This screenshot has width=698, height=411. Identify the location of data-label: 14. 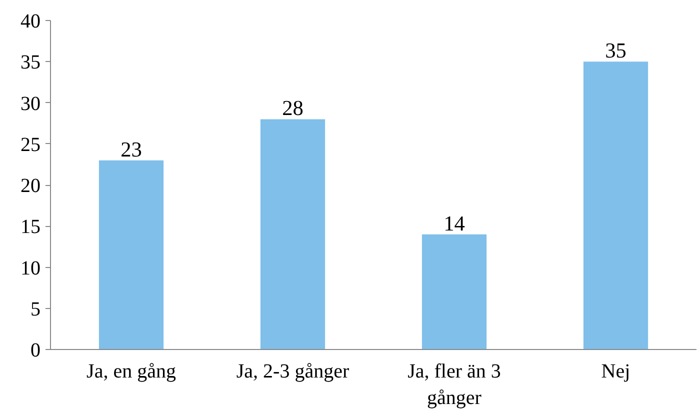
(455, 223).